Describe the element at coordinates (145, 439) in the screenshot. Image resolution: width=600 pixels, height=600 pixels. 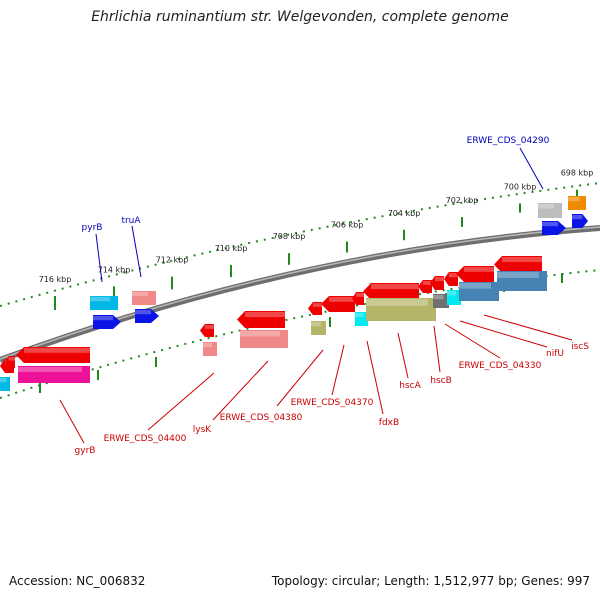
I see `gene-label: ERWE_CDS_04400` at that location.